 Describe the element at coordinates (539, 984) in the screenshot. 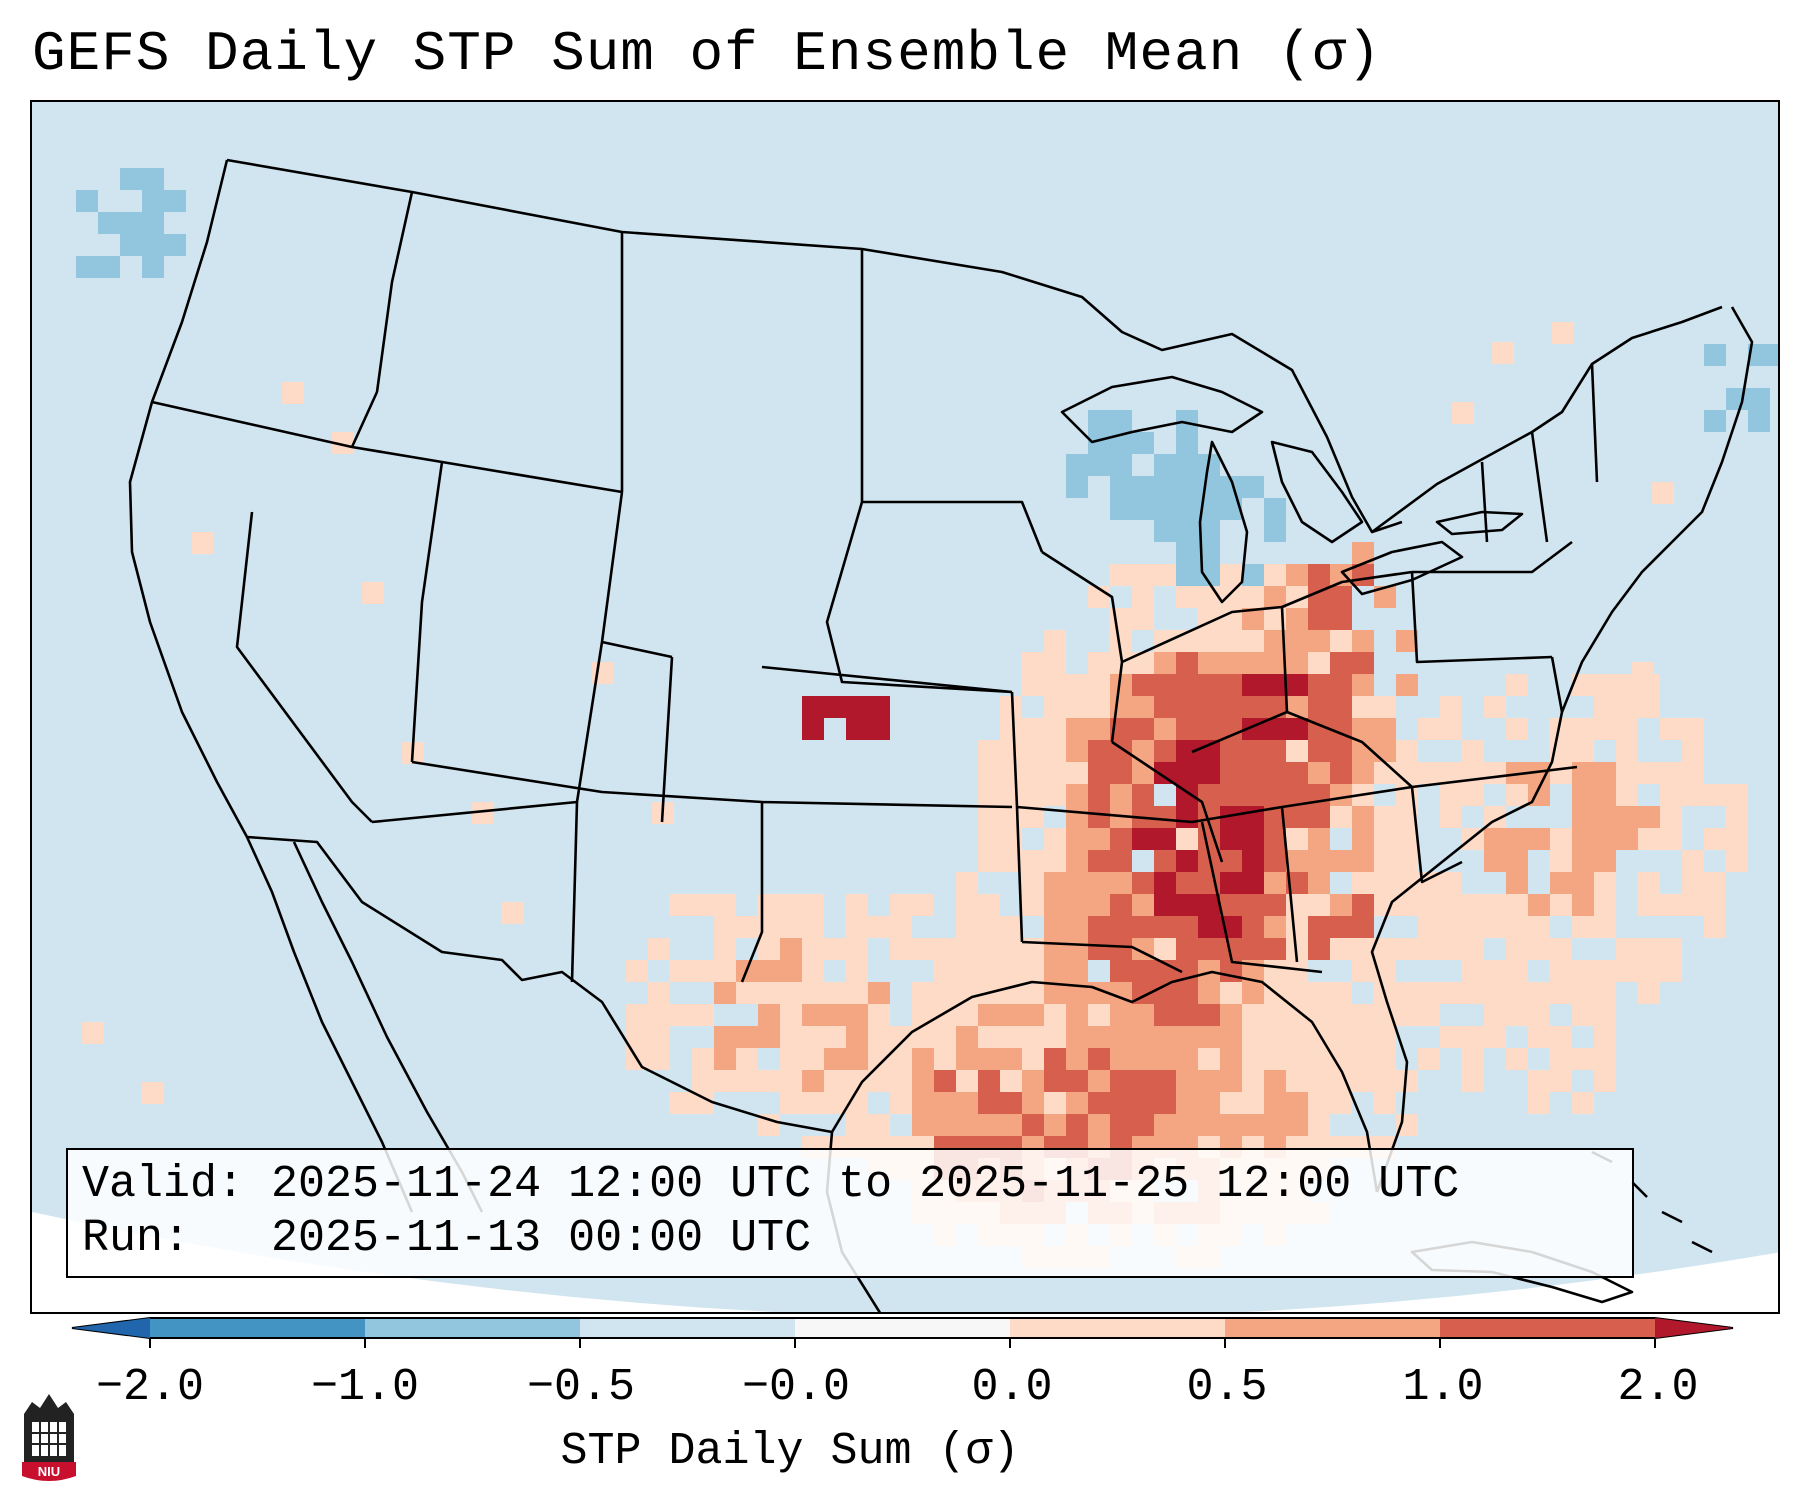

I see `us-mexico-border` at that location.